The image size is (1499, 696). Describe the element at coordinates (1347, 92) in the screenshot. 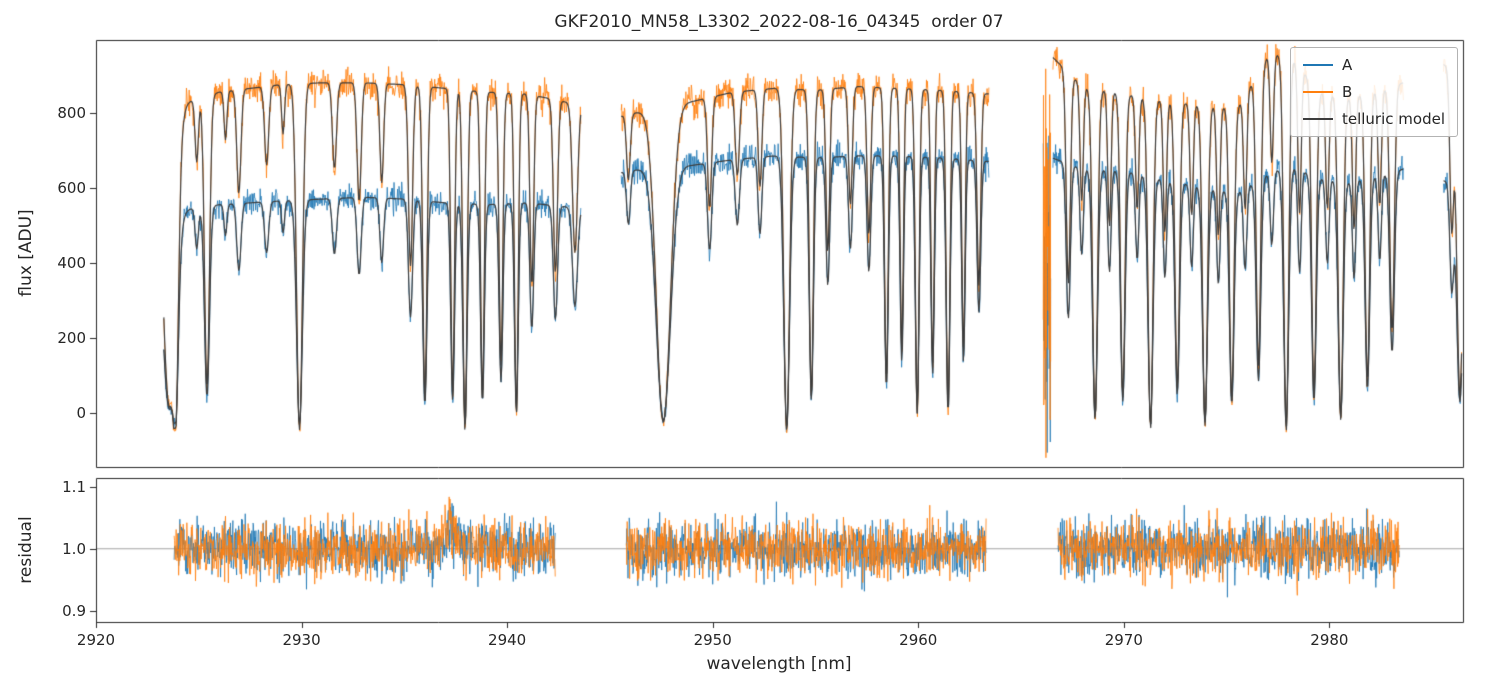

I see `legend-label: B` at that location.